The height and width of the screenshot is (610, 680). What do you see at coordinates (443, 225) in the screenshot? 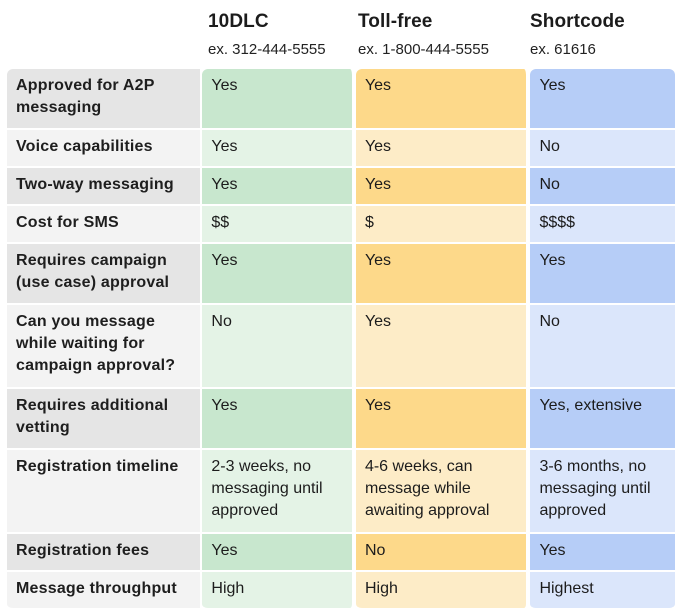
I see `cell-toll-free: $` at bounding box center [443, 225].